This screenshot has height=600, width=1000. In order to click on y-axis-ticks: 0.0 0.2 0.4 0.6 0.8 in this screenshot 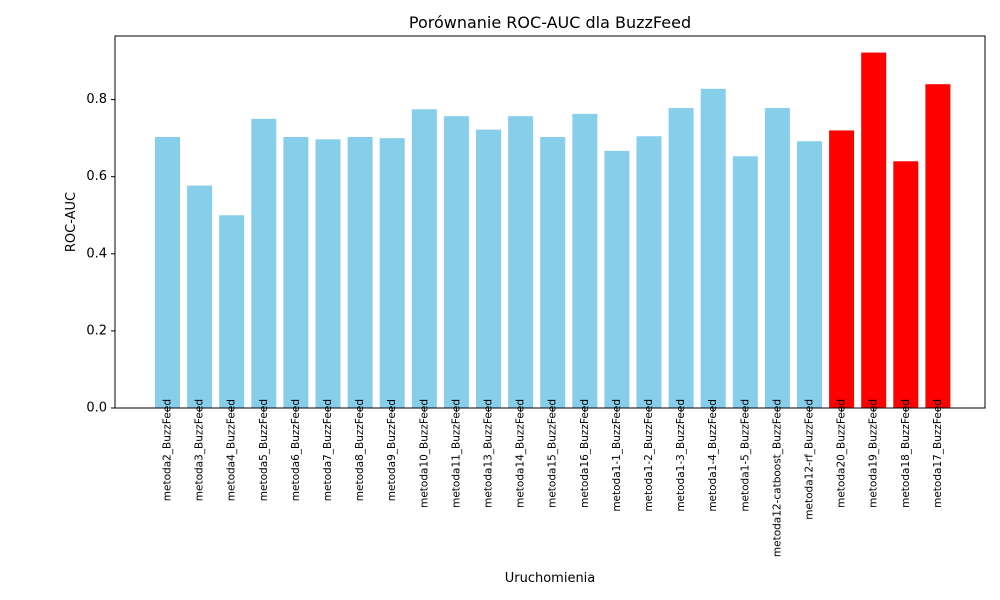, I will do `click(100, 254)`.